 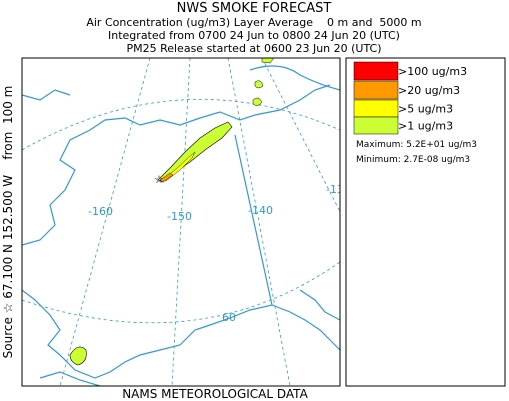 What do you see at coordinates (159, 179) in the screenshot?
I see `source-marker: ☆` at bounding box center [159, 179].